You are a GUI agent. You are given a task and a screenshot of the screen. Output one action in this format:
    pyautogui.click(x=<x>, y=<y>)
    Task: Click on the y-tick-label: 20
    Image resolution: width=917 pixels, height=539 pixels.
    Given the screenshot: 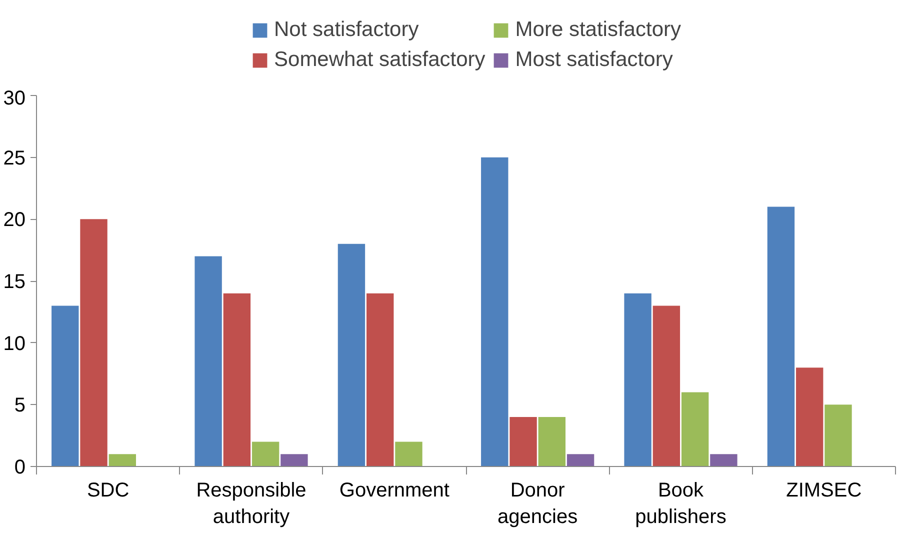 What is the action you would take?
    pyautogui.click(x=14, y=220)
    